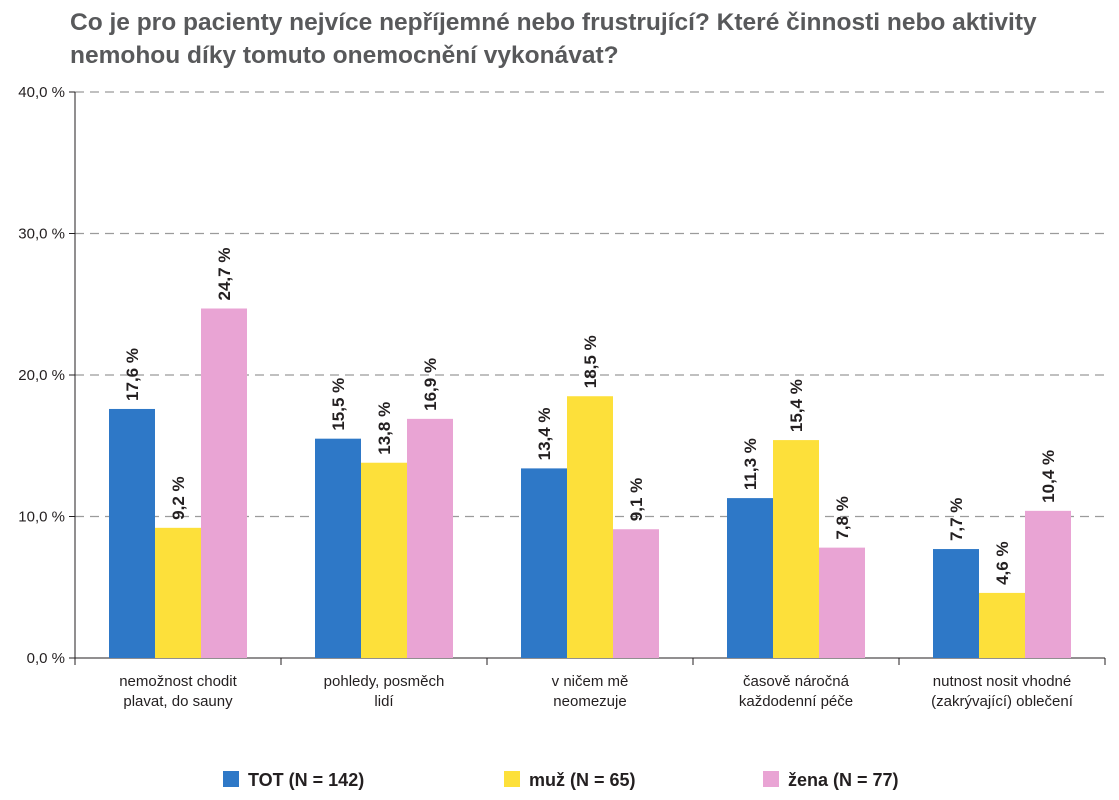 This screenshot has height=800, width=1119. I want to click on x-category-label: každodenní péče, so click(796, 701).